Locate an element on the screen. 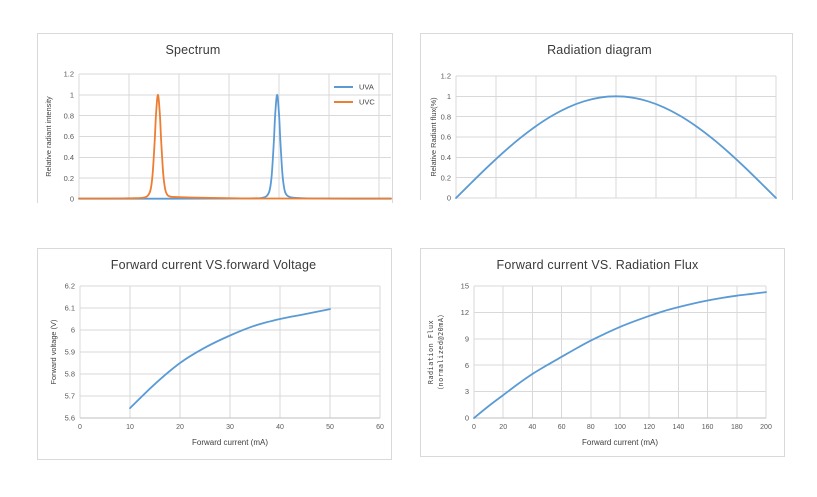  x-tick-label: 50 is located at coordinates (330, 427).